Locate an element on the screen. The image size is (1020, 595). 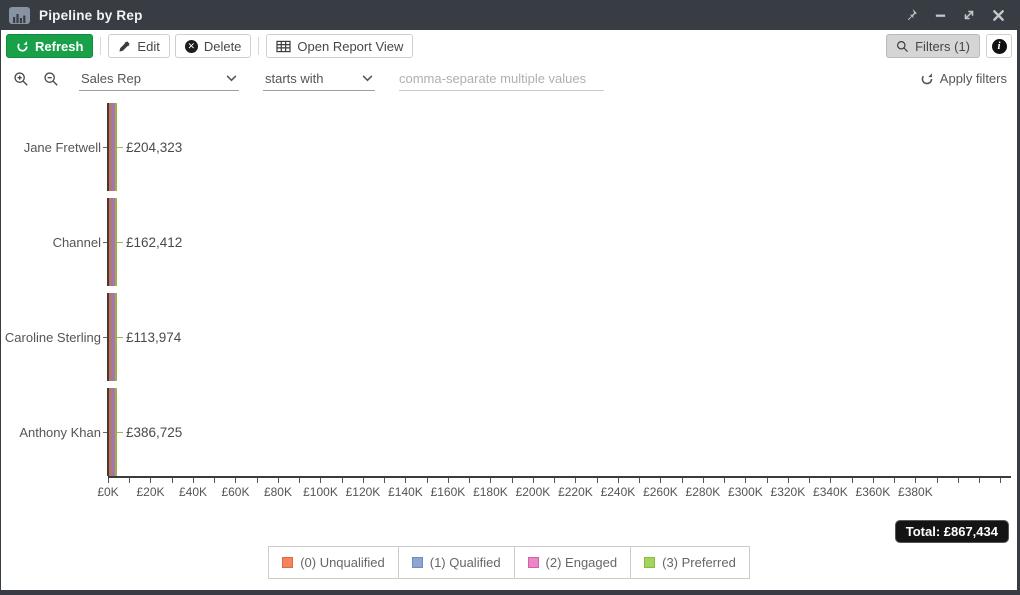
filter-field-select: Sales Rep is located at coordinates (159, 79).